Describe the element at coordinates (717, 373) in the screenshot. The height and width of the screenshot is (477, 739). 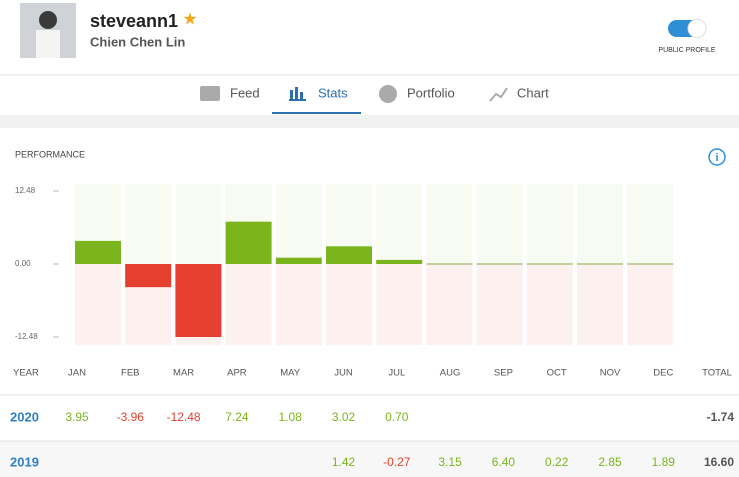
I see `column-header: TOTAL` at that location.